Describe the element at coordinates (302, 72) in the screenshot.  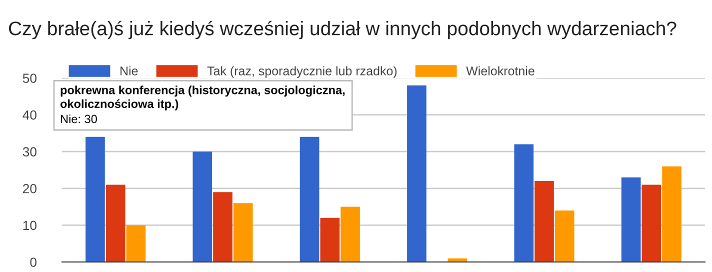
I see `legend-label: Tak (raz, sporadycznie lub rzadko)` at that location.